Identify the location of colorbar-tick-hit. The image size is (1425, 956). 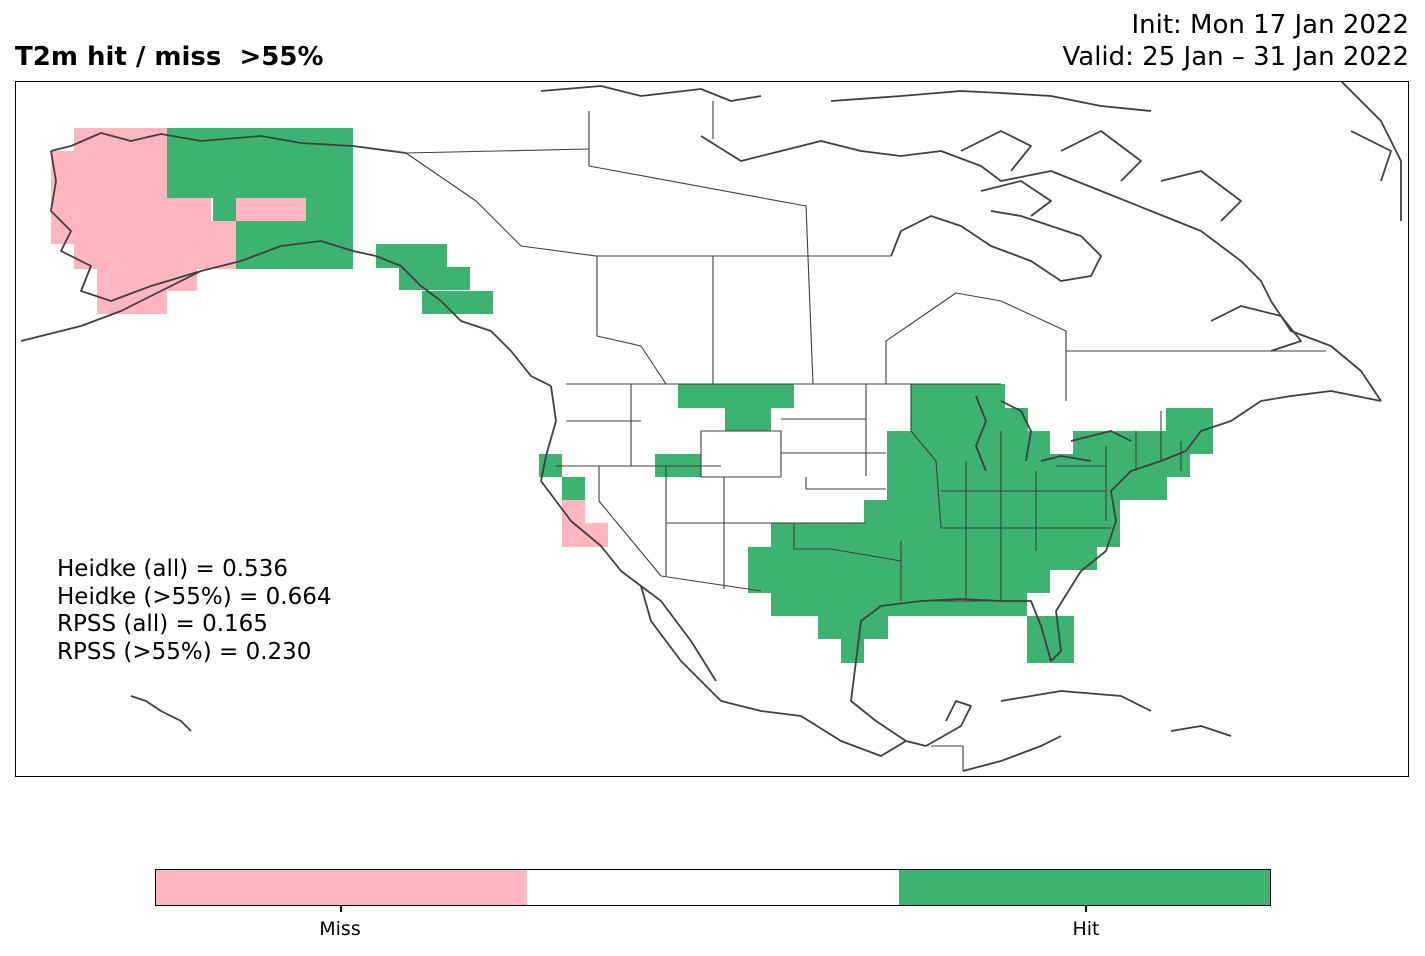
(1086, 909).